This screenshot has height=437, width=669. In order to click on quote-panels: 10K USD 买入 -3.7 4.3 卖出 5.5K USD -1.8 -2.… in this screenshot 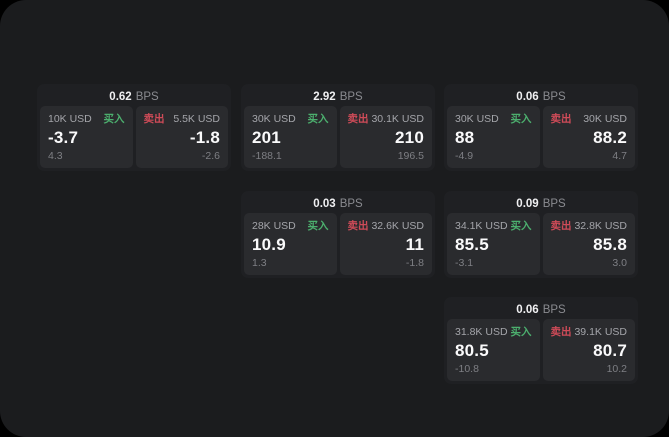, I will do `click(134, 137)`.